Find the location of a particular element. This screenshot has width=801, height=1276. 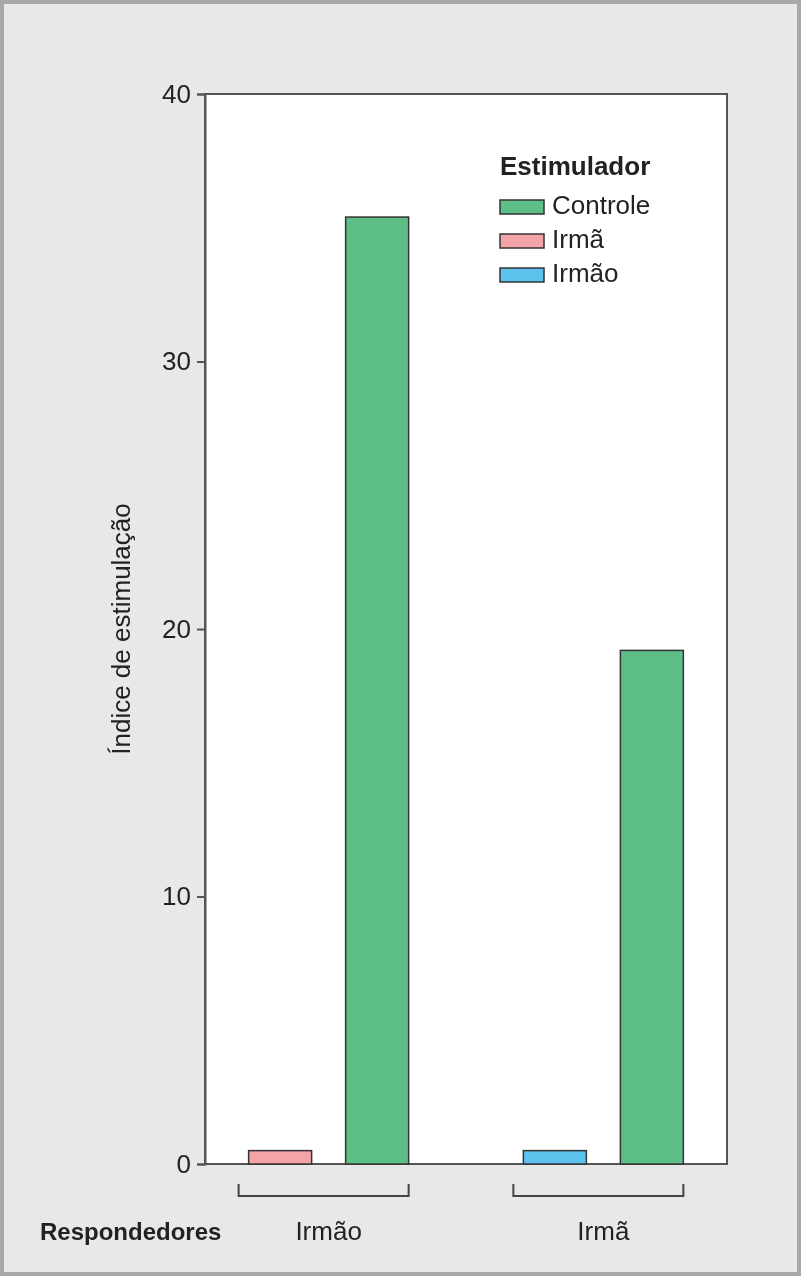

x-axis-title: Respondedores is located at coordinates (131, 1231).